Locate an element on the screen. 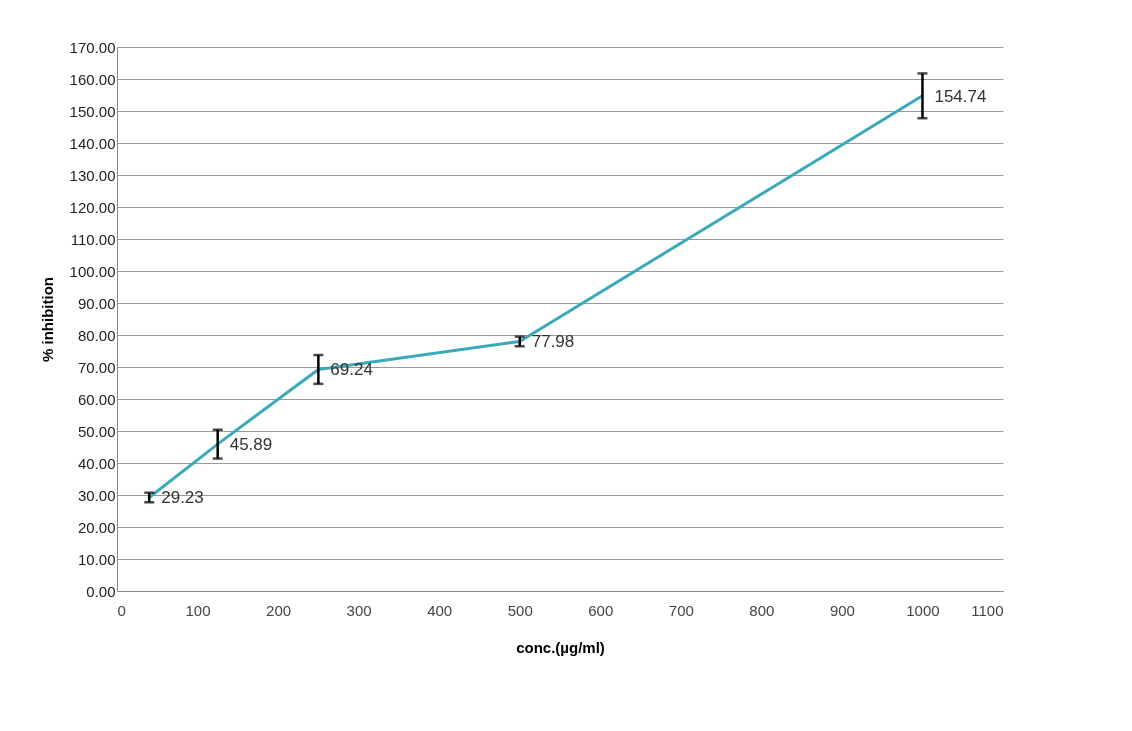 The width and height of the screenshot is (1132, 731). x-tick-label: 1100 is located at coordinates (987, 610).